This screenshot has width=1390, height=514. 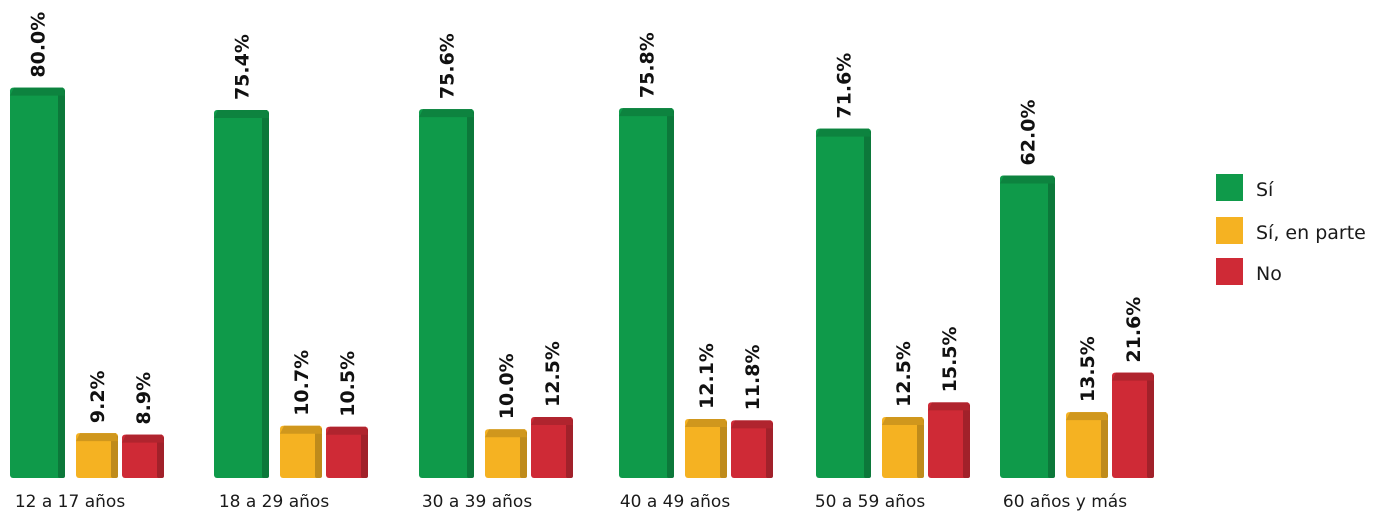 What do you see at coordinates (1229, 230) in the screenshot?
I see `legend-swatch-si-en-parte` at bounding box center [1229, 230].